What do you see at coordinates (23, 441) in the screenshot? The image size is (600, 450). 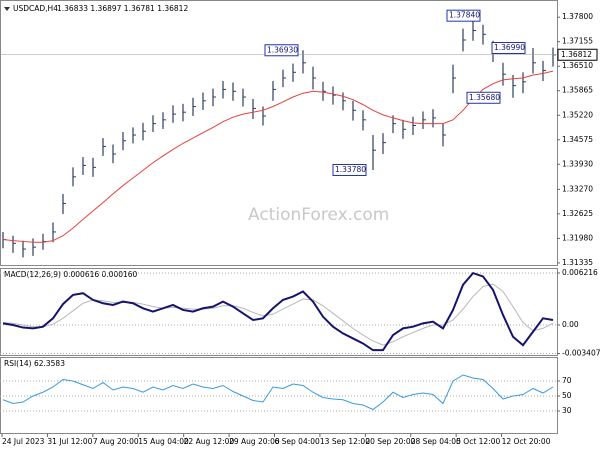 I see `x-tick-label: 24 Jul 2023` at bounding box center [23, 441].